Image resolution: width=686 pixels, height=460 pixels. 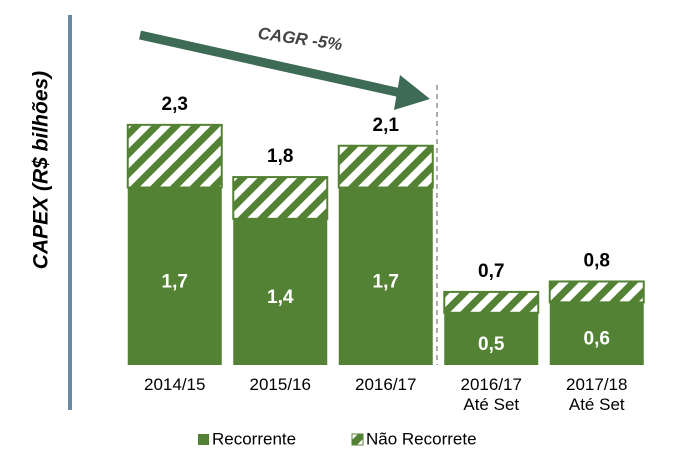 What do you see at coordinates (300, 39) in the screenshot?
I see `annotation: CAGR -5%` at bounding box center [300, 39].